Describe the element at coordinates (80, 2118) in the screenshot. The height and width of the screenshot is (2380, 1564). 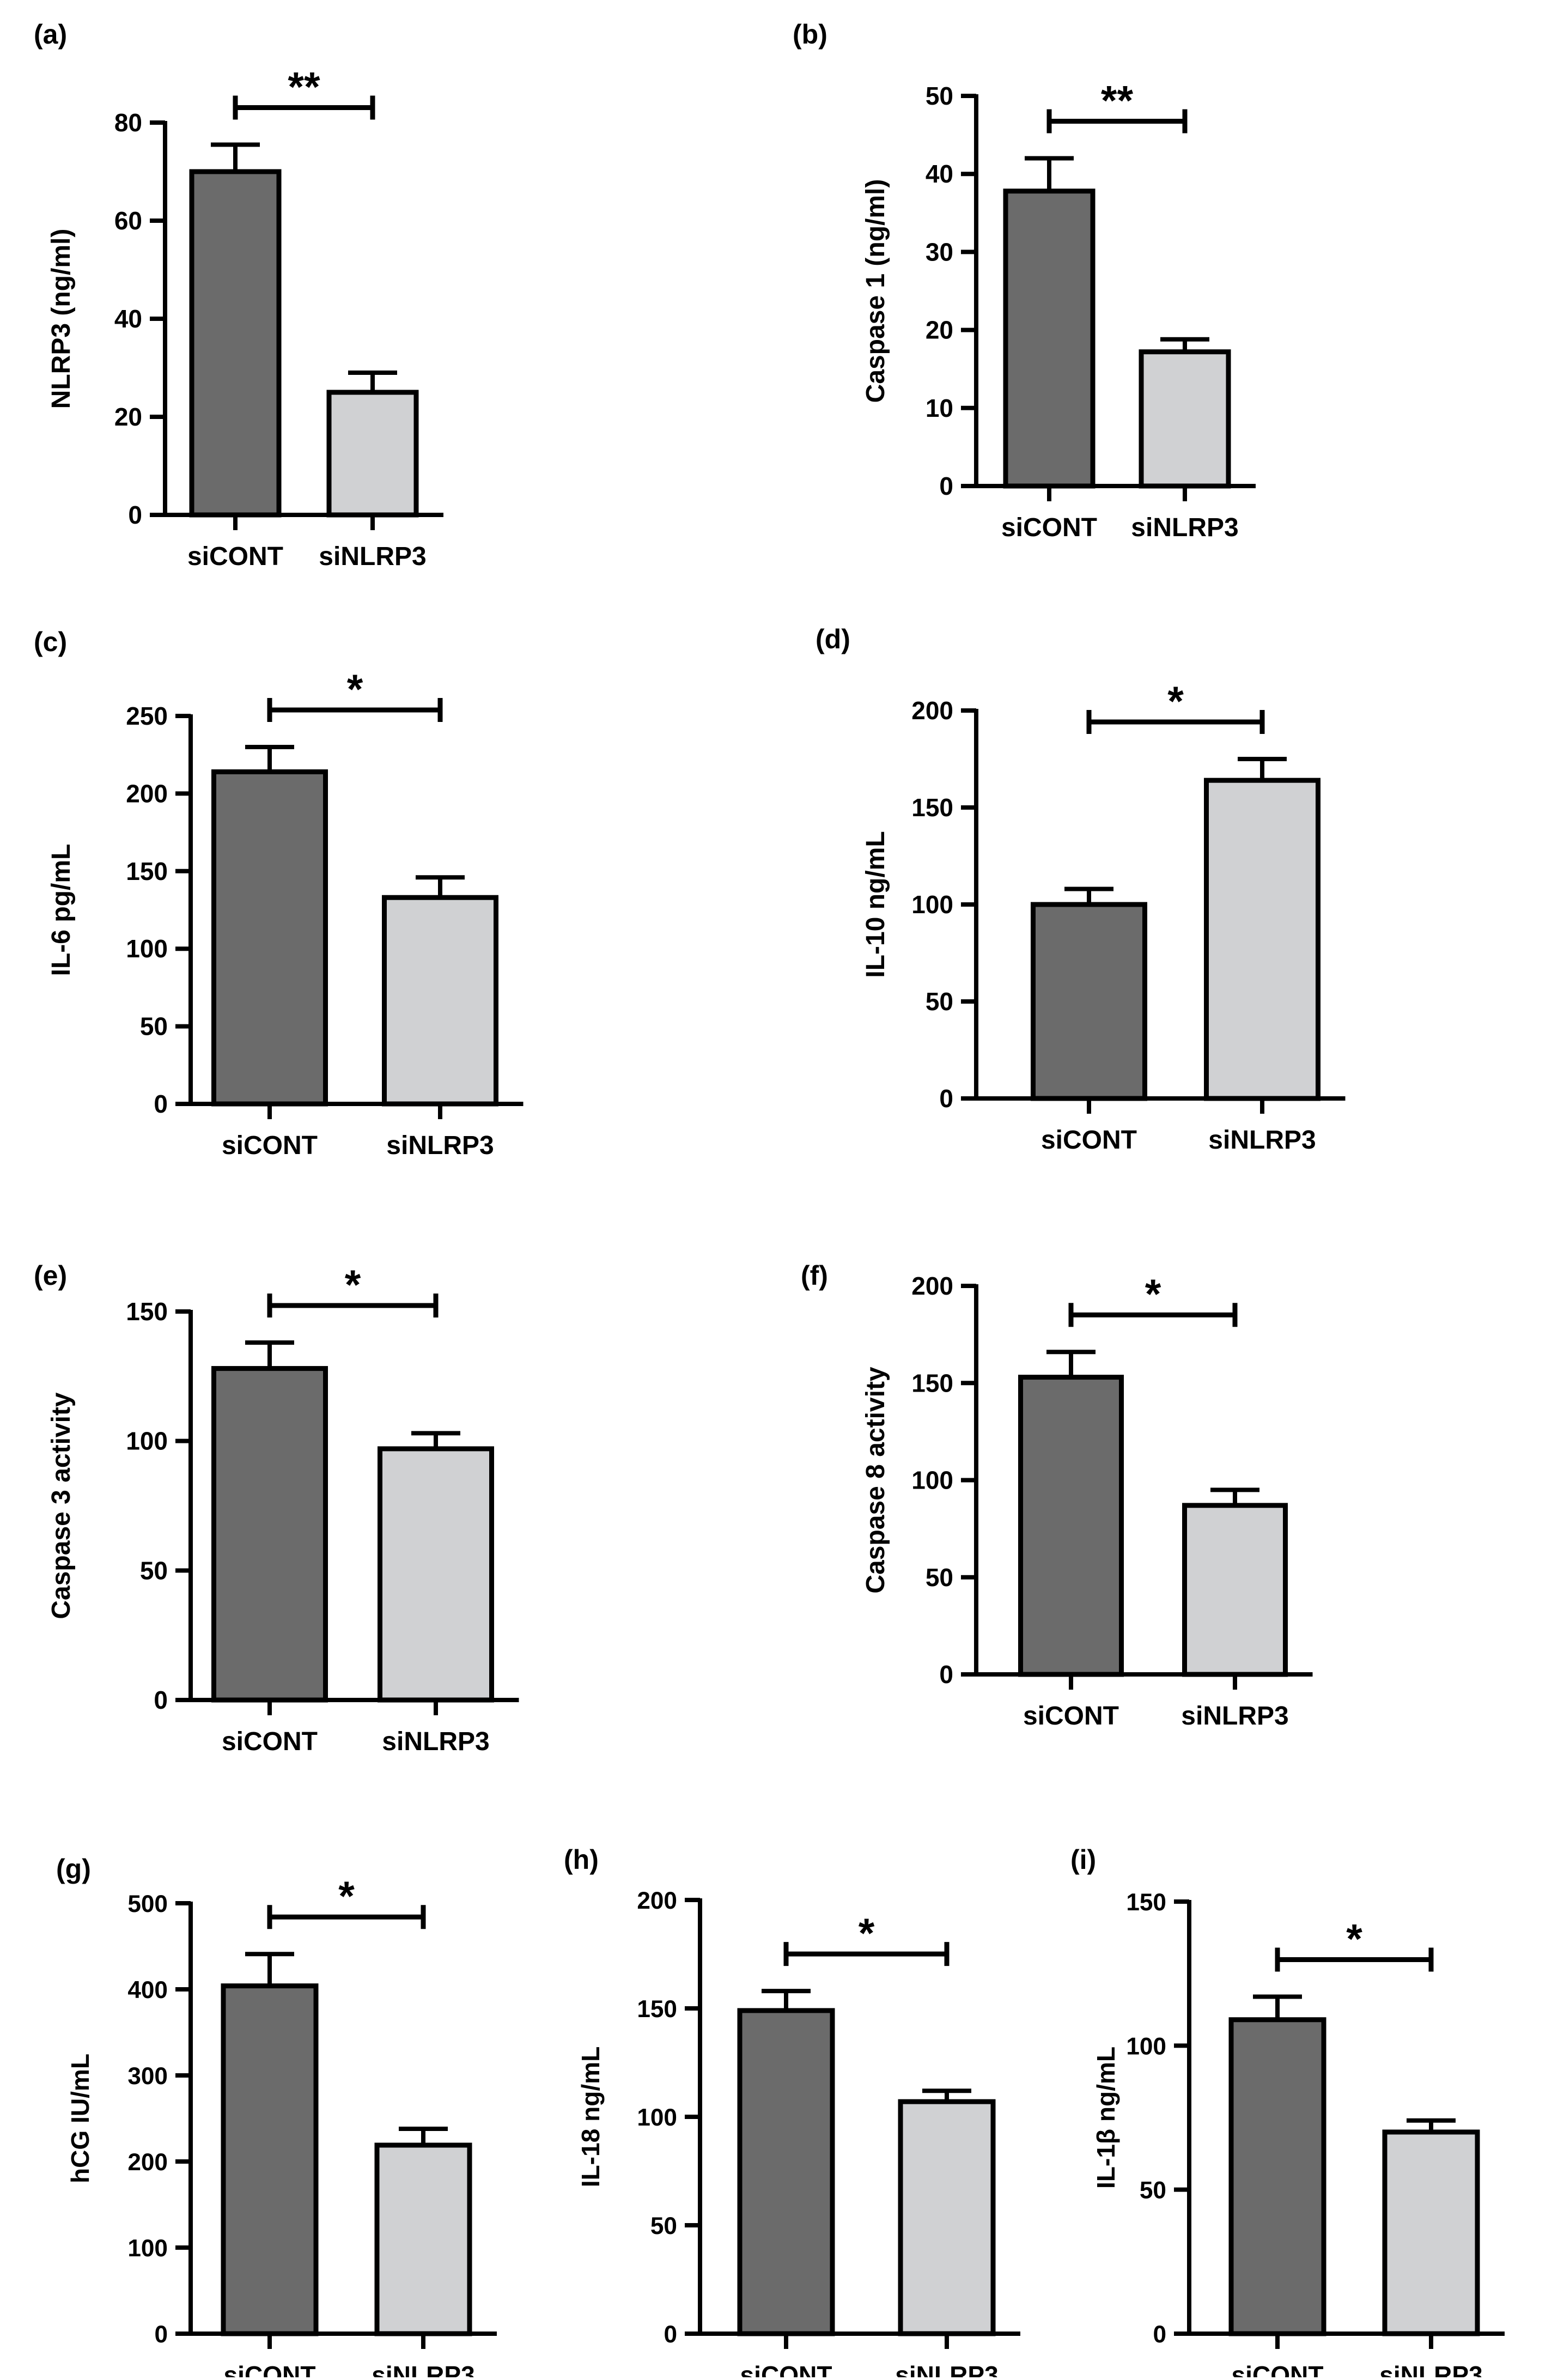
I see `y-axis-title: hCG IU/mL` at that location.